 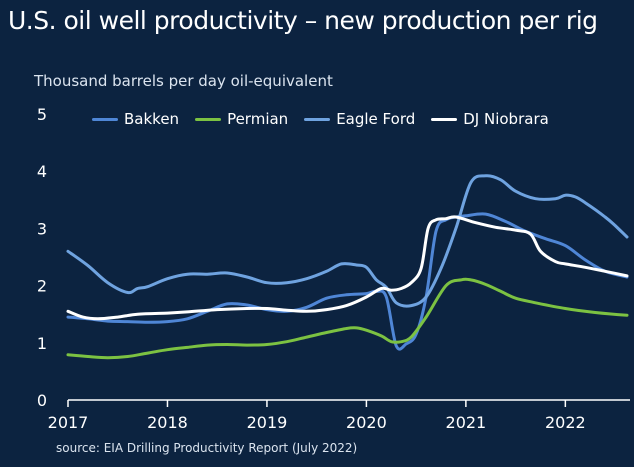 I want to click on legend-item-eagle-ford: Eagle Ford, so click(x=359, y=119).